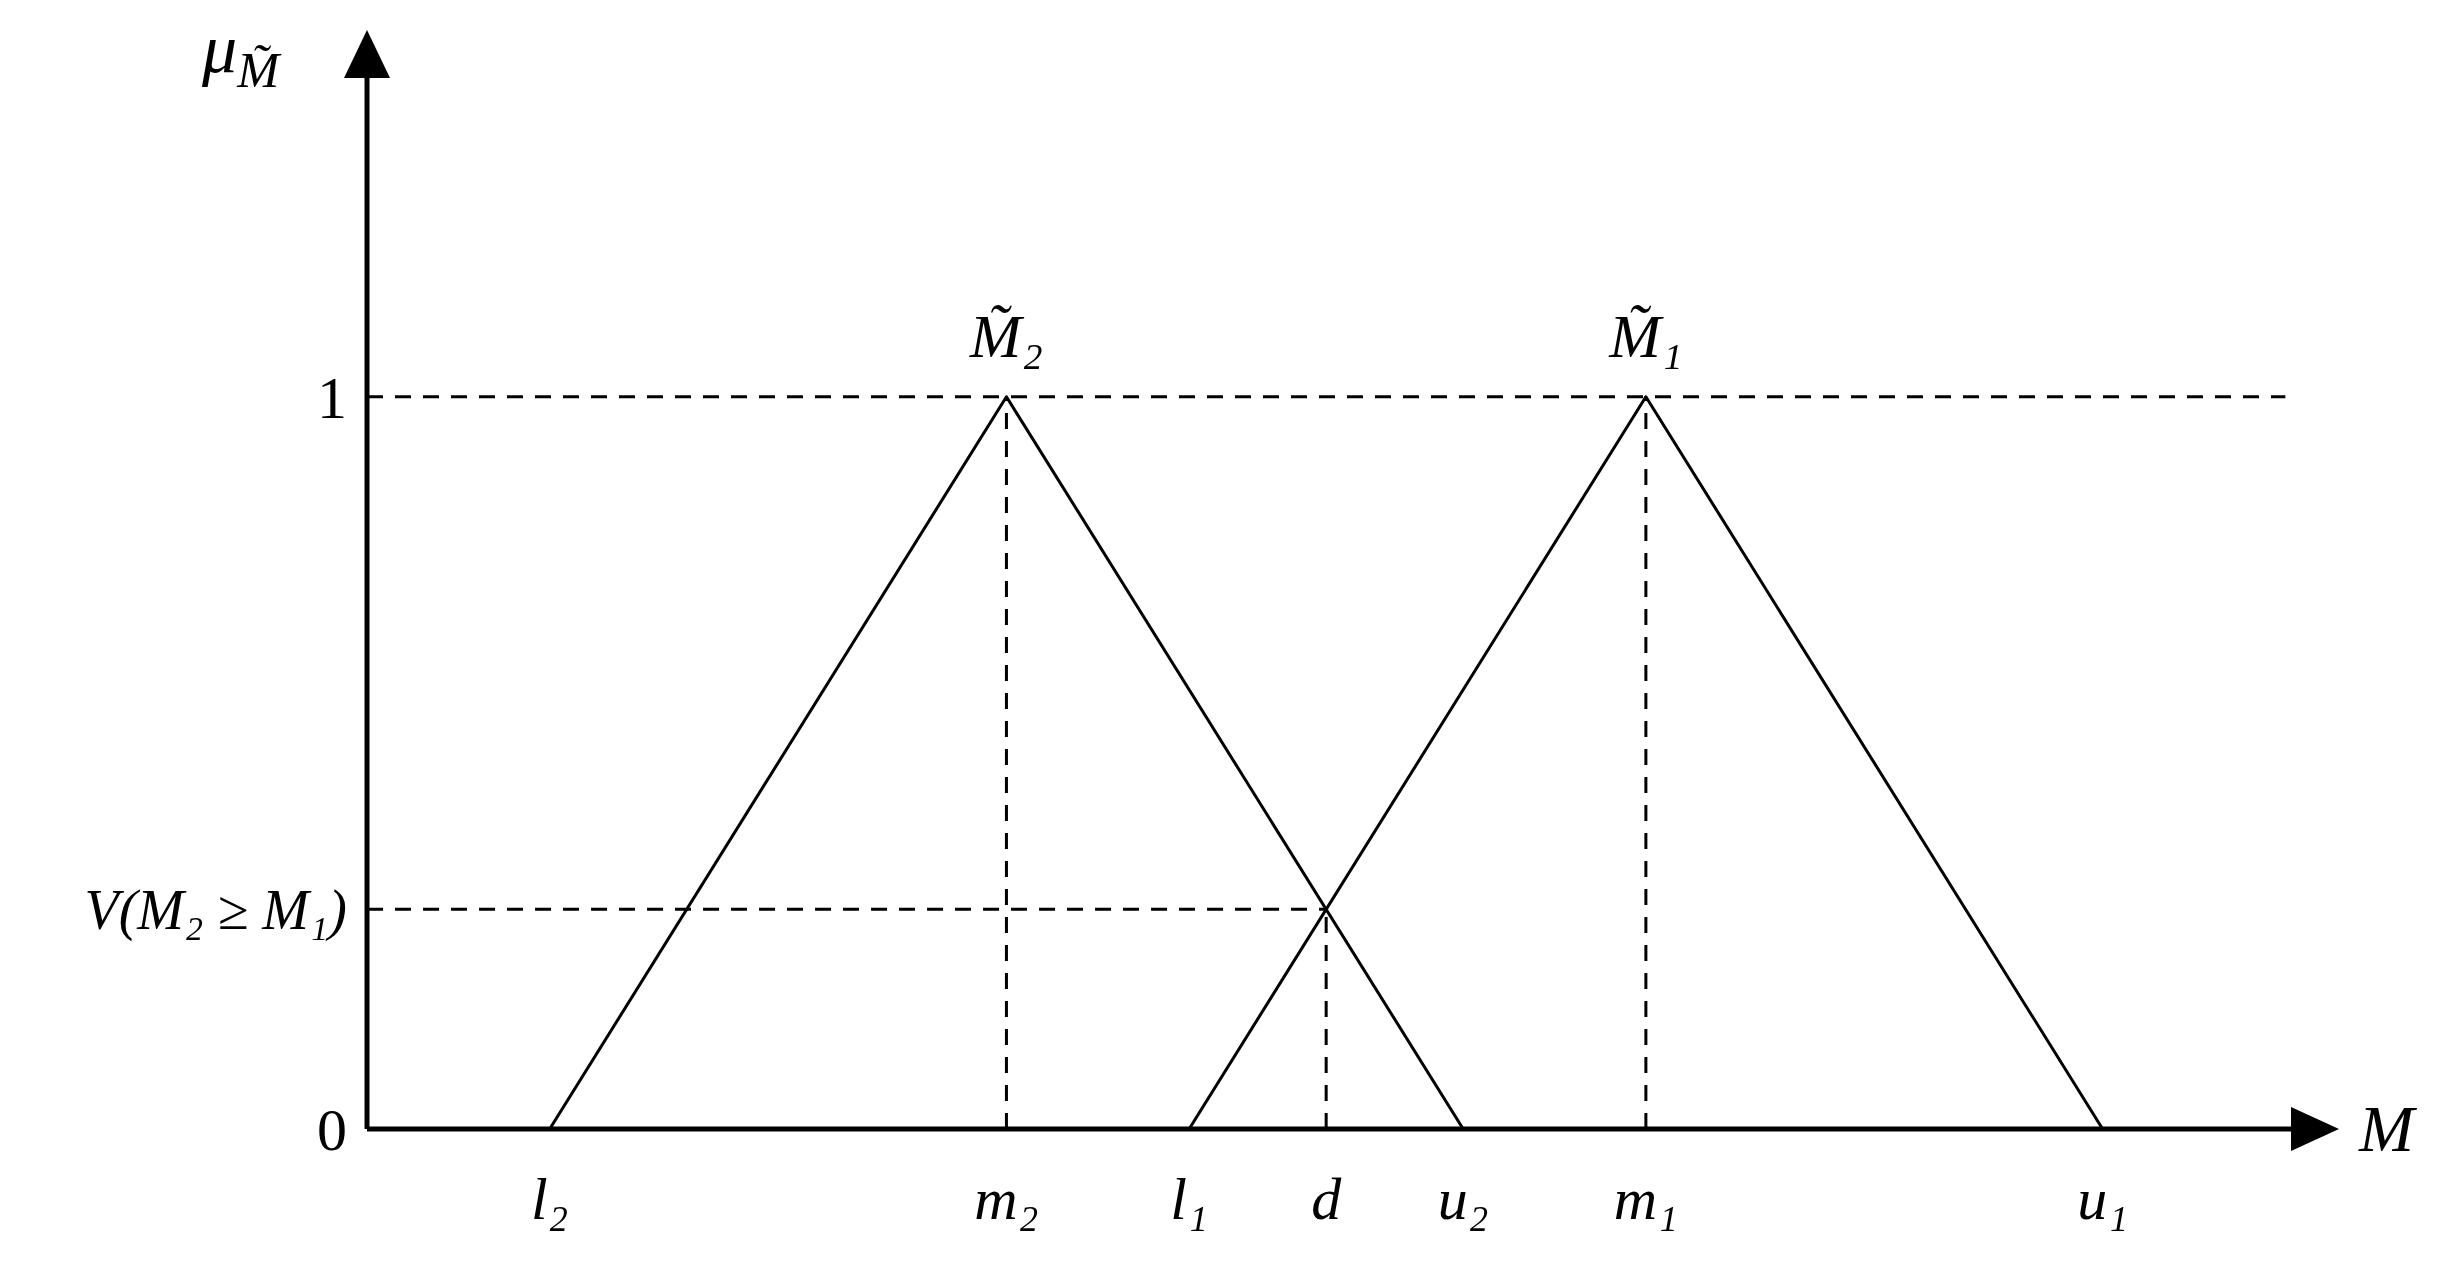  What do you see at coordinates (1463, 1199) in the screenshot?
I see `x-tick-label: u₂` at bounding box center [1463, 1199].